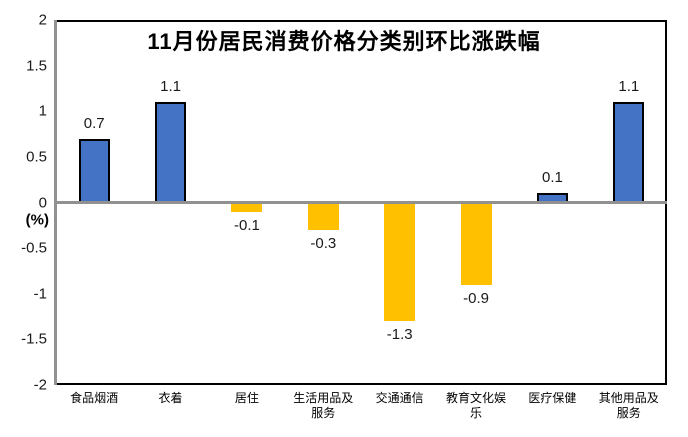  Describe the element at coordinates (40, 385) in the screenshot. I see `y-tick-label: -2` at that location.